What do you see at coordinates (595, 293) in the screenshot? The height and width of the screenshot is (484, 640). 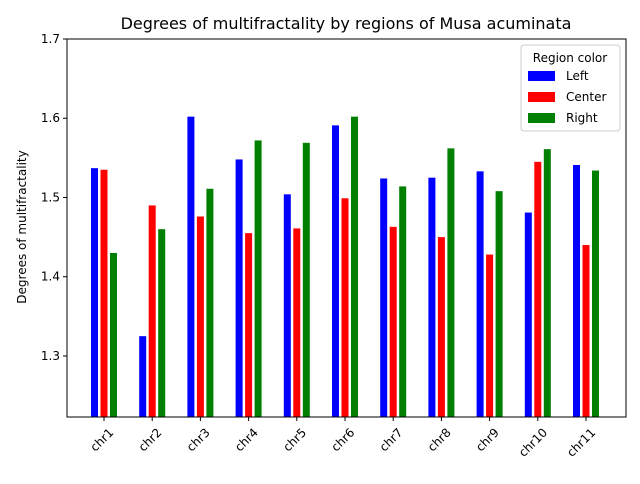 I see `bar-right-chr11` at bounding box center [595, 293].